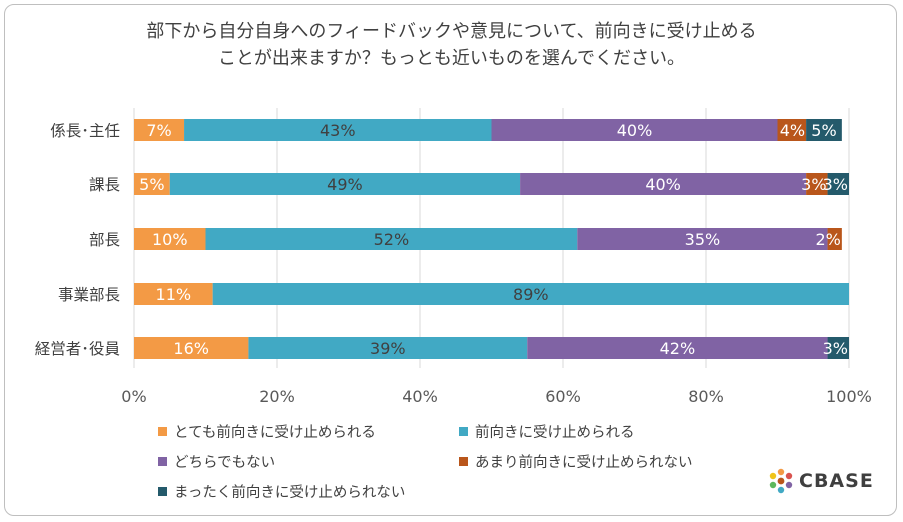 This screenshot has height=522, width=903. I want to click on legend-item: どちらでもない, so click(216, 461).